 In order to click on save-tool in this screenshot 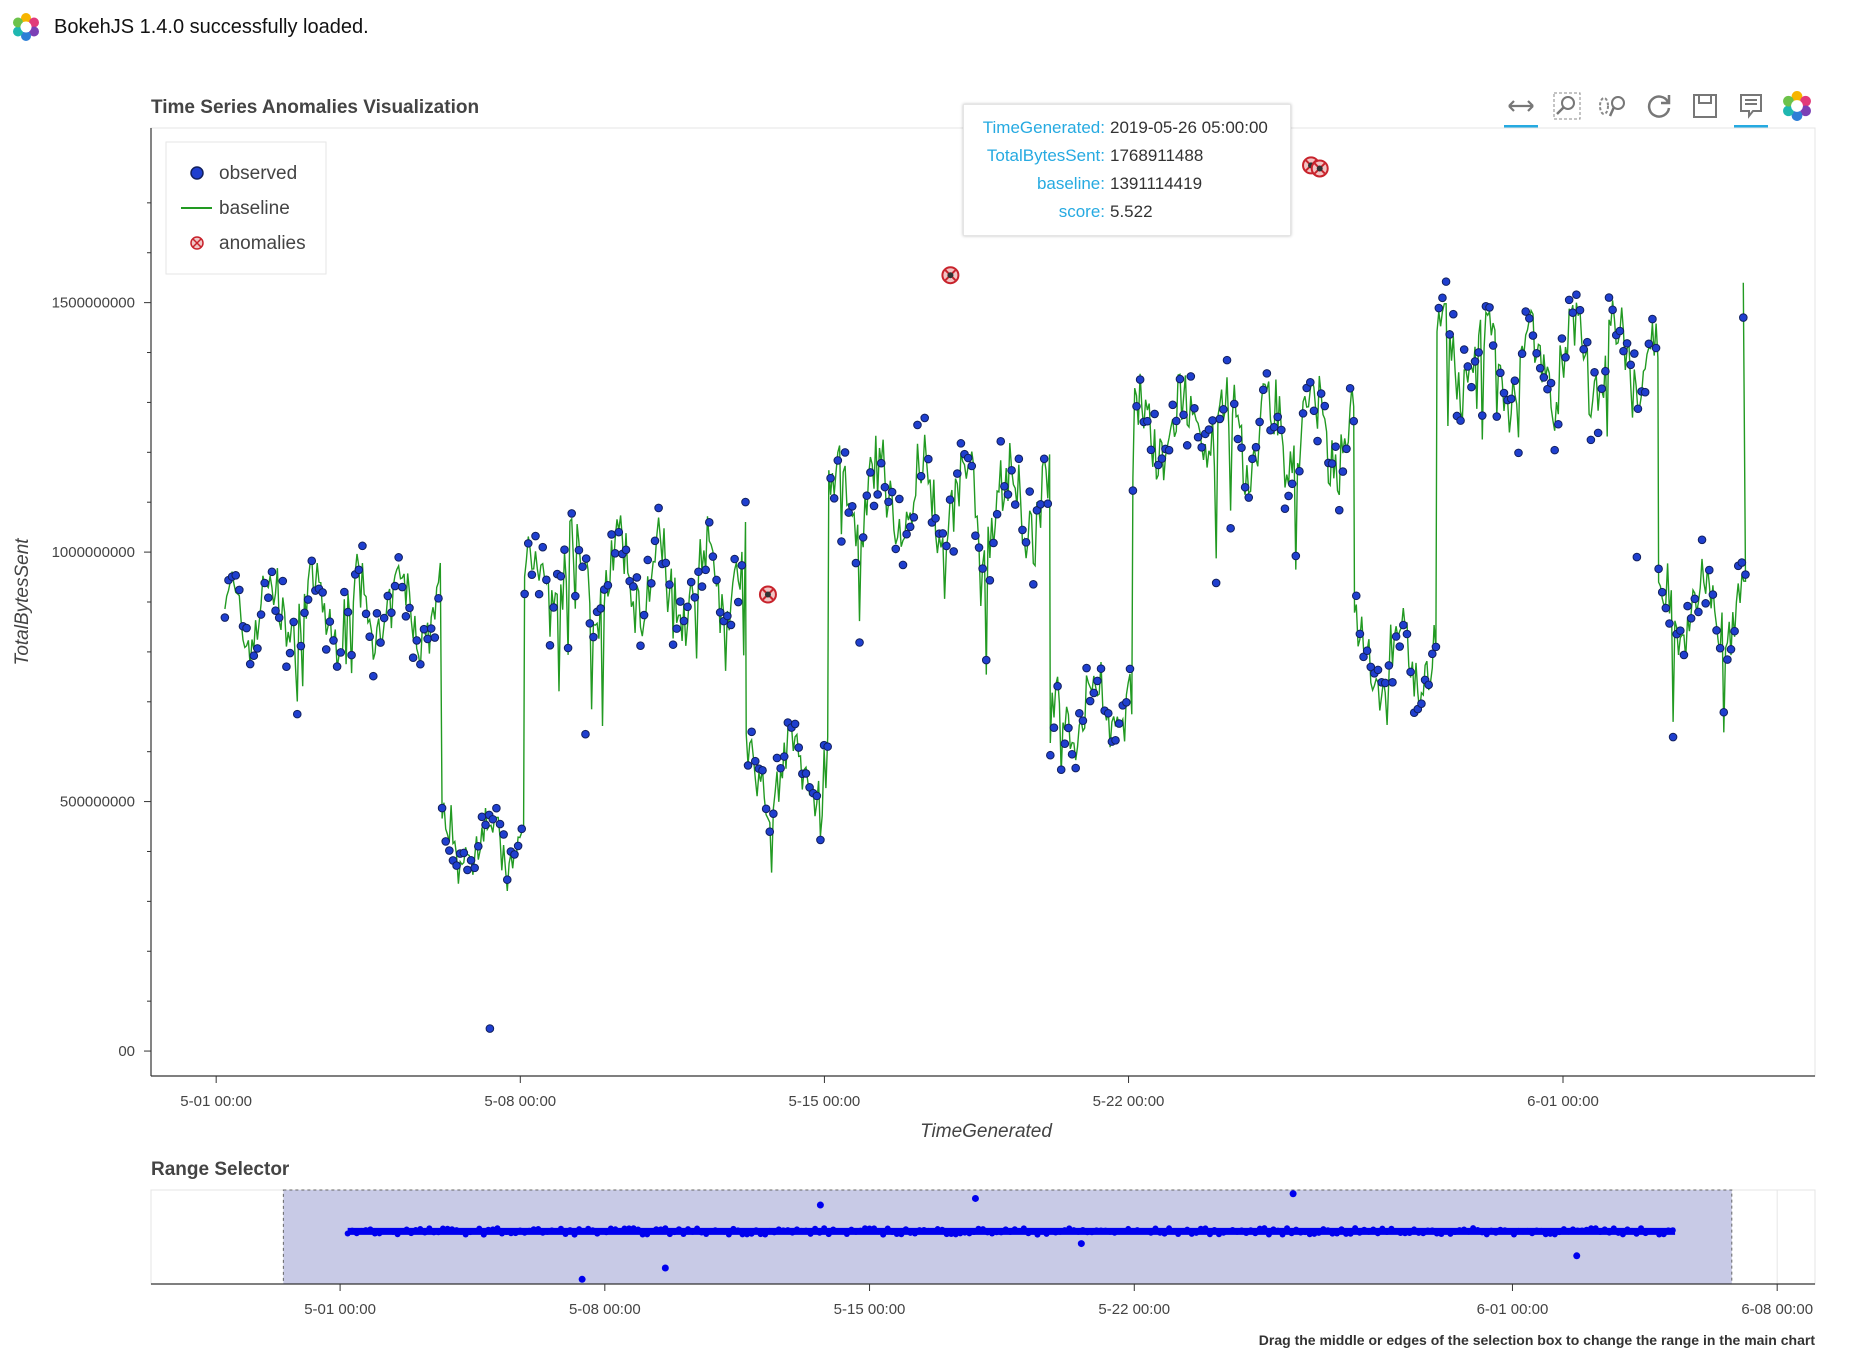, I will do `click(1705, 106)`.